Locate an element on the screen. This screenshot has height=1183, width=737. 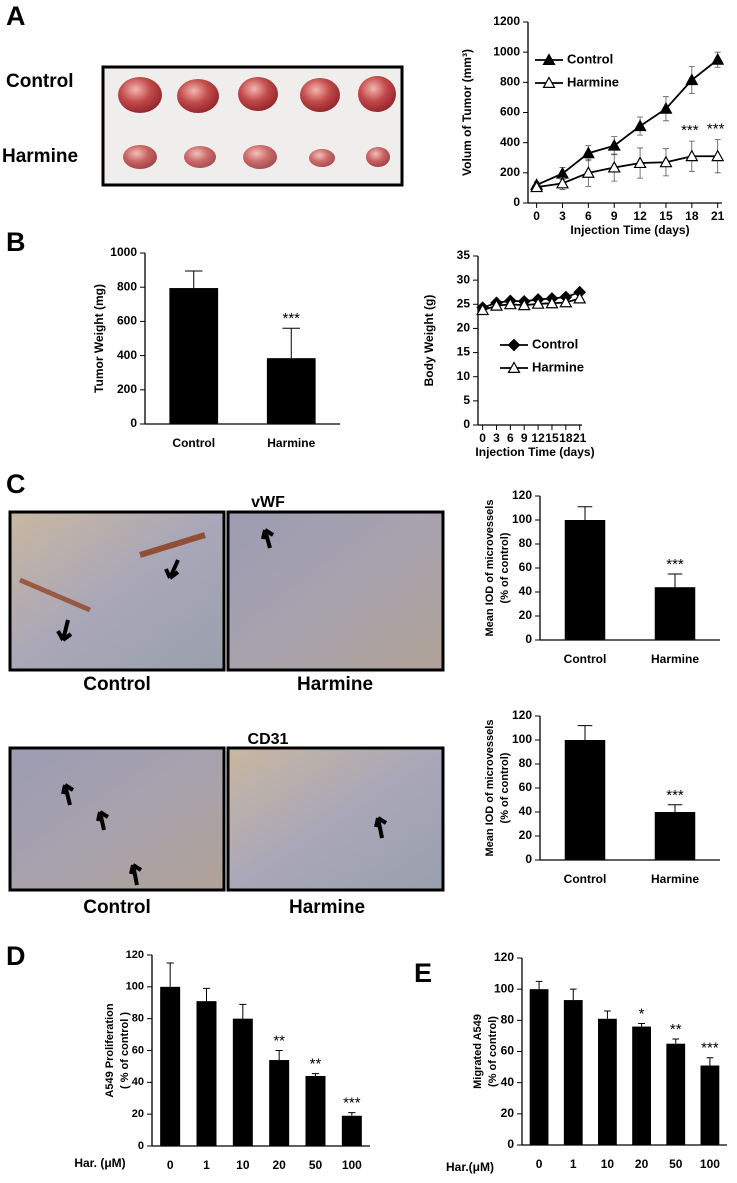
x-axis-label: Injection Time (days) is located at coordinates (534, 452).